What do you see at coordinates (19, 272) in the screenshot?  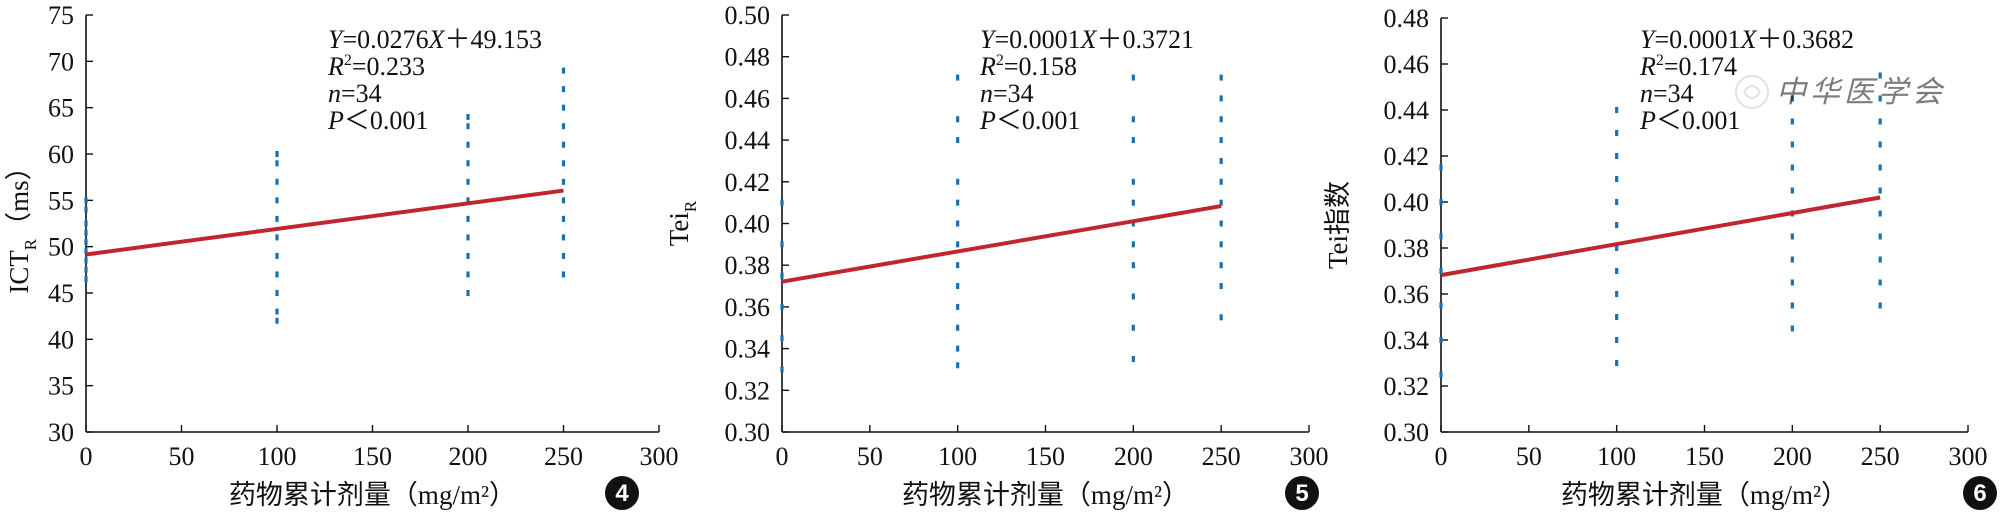 I see `y-axis-label-main: ICT` at bounding box center [19, 272].